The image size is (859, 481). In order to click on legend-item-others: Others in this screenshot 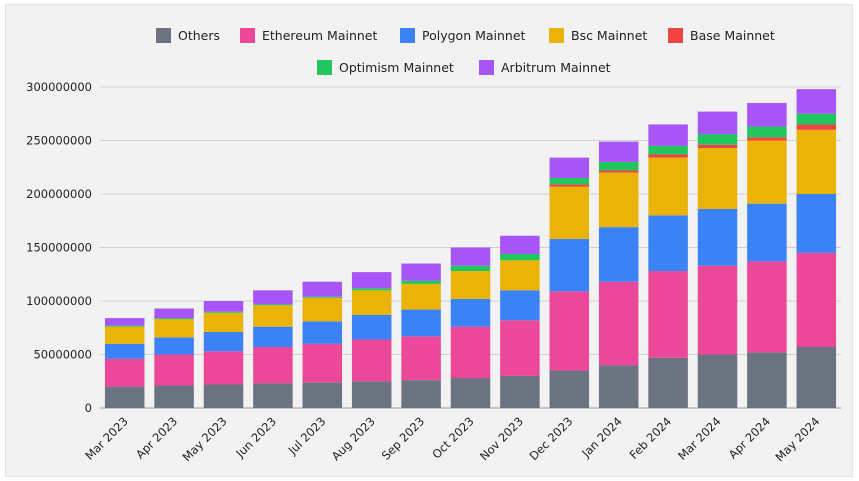, I will do `click(188, 35)`.